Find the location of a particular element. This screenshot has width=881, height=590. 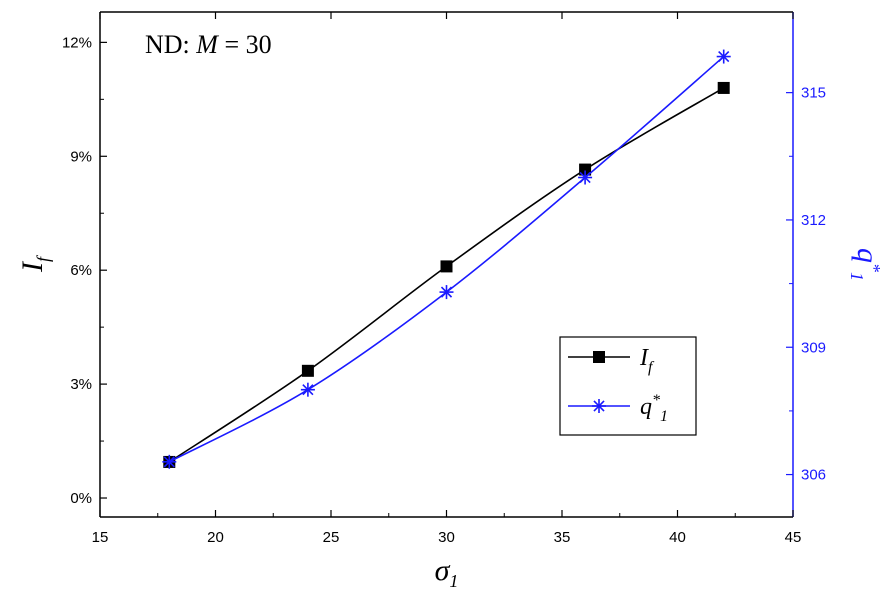

x-tick-label: 45 is located at coordinates (793, 537).